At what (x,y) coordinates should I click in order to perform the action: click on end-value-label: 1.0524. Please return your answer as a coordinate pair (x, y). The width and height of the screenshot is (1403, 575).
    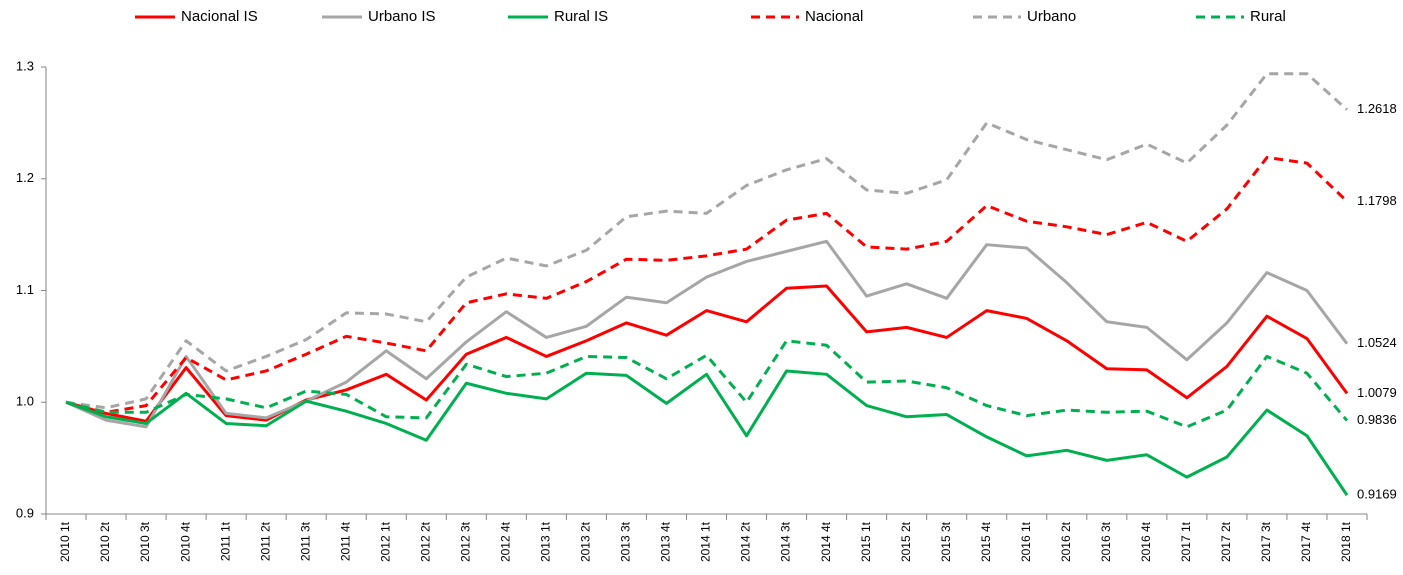
    Looking at the image, I should click on (1377, 342).